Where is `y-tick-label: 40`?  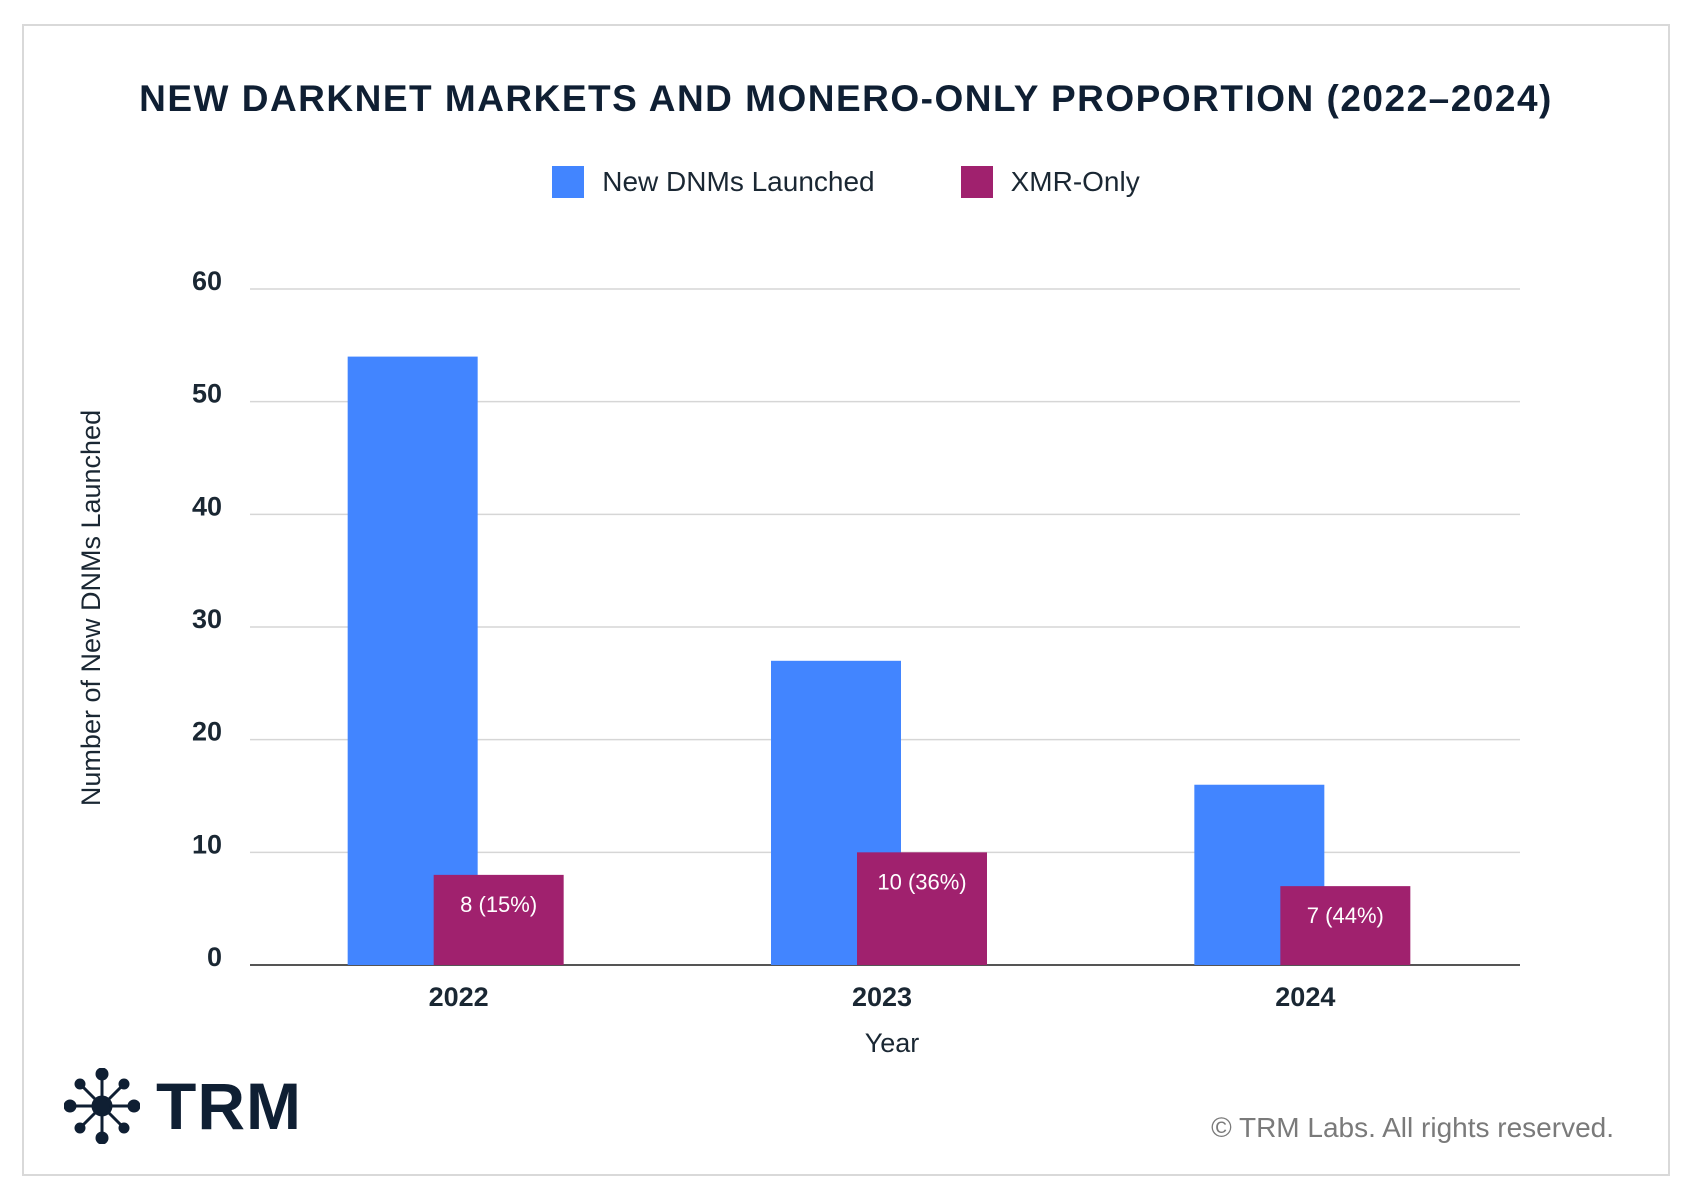
y-tick-label: 40 is located at coordinates (207, 506).